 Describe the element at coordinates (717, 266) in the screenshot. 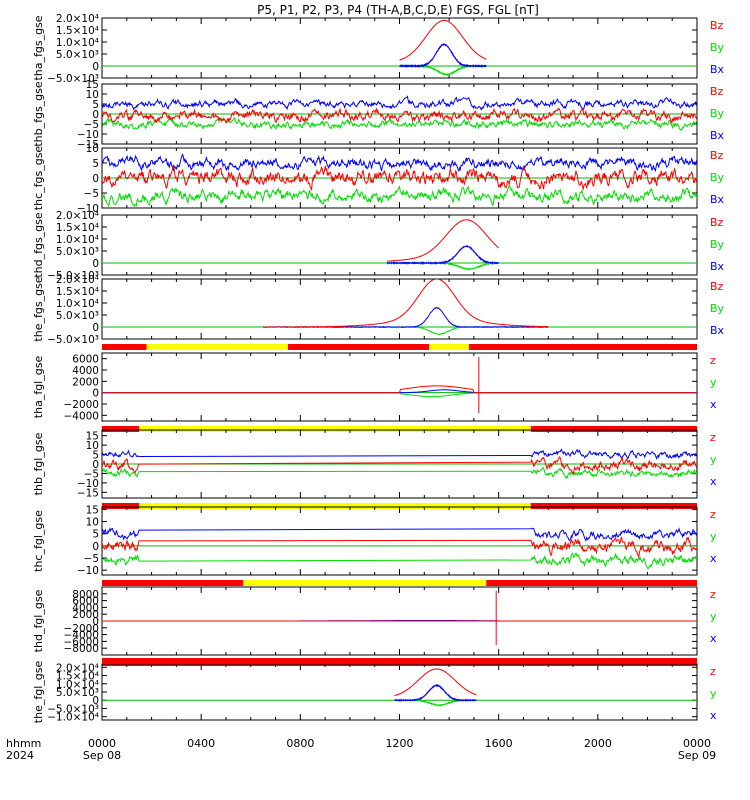

I see `legend-Bx: Bx` at that location.